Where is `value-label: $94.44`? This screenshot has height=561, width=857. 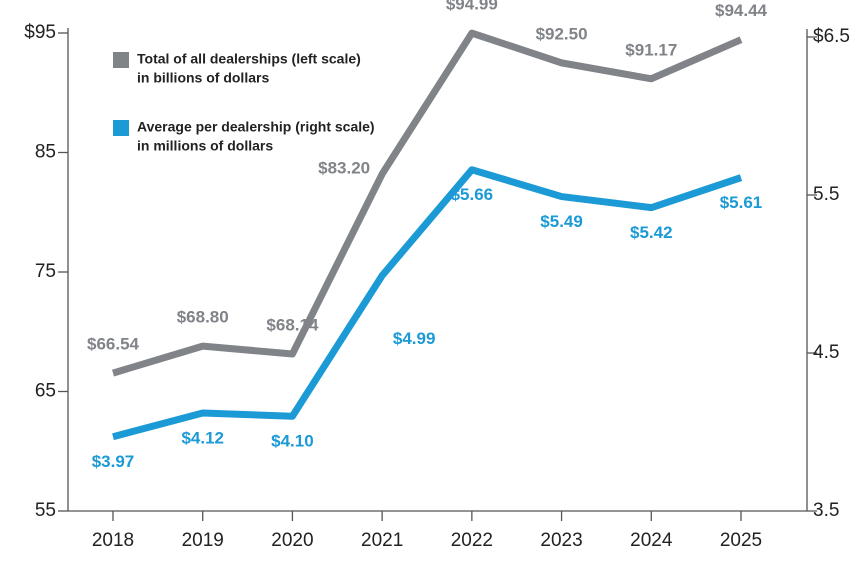 value-label: $94.44 is located at coordinates (741, 10).